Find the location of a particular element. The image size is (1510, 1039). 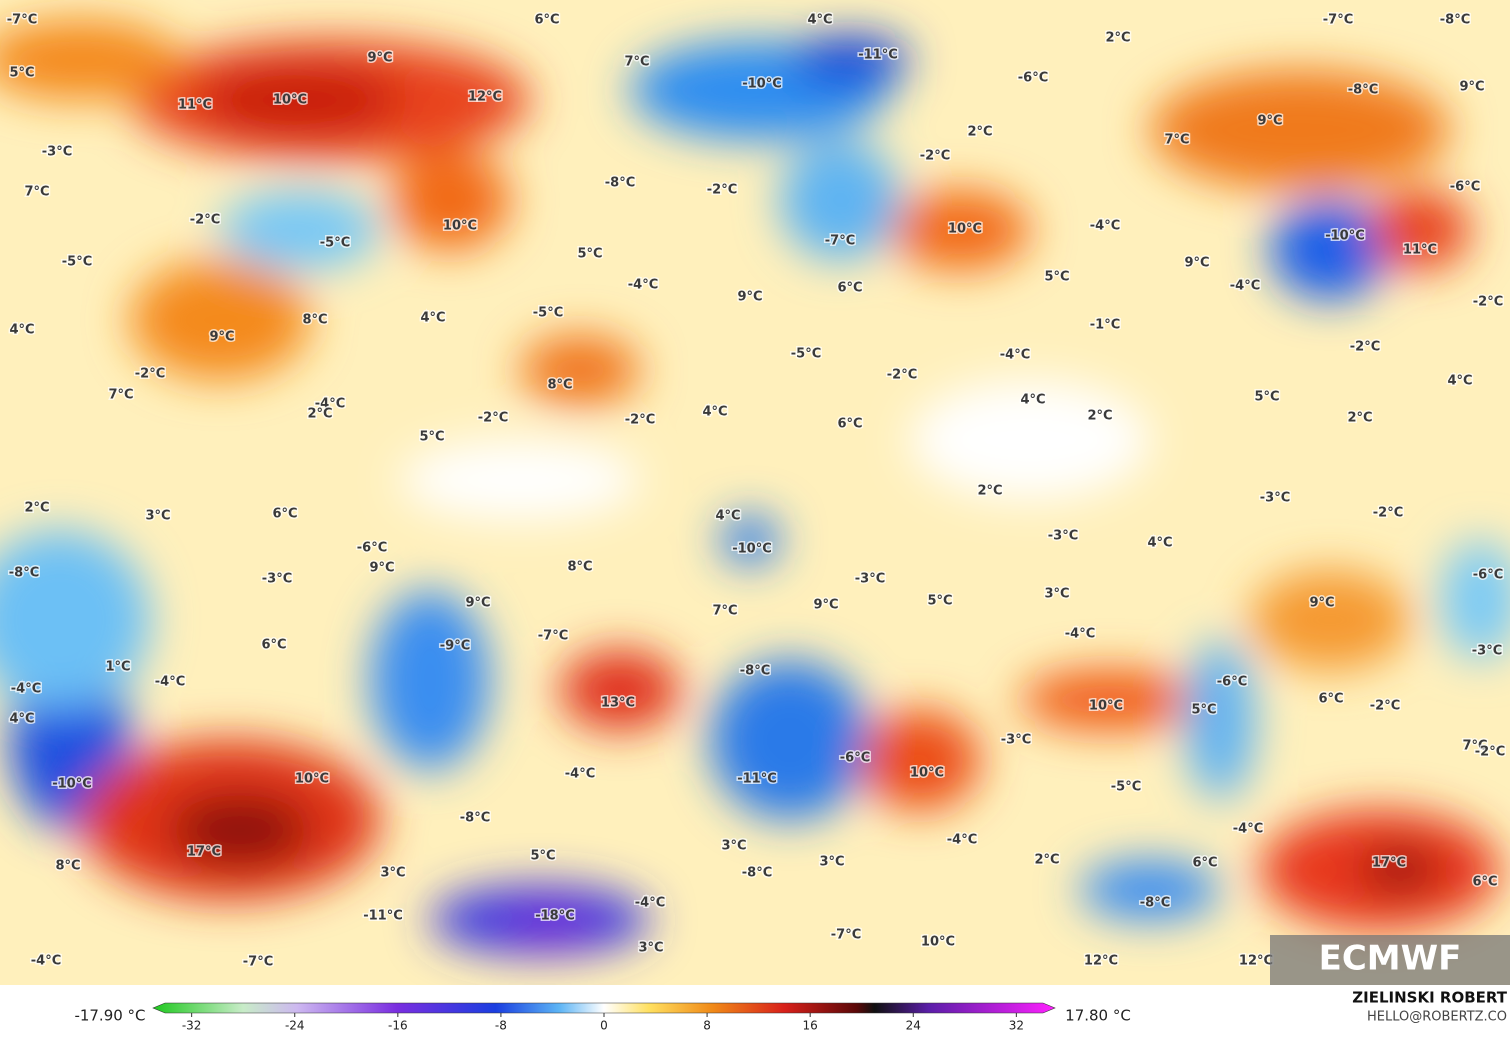

logo: ECMWF is located at coordinates (1390, 960).